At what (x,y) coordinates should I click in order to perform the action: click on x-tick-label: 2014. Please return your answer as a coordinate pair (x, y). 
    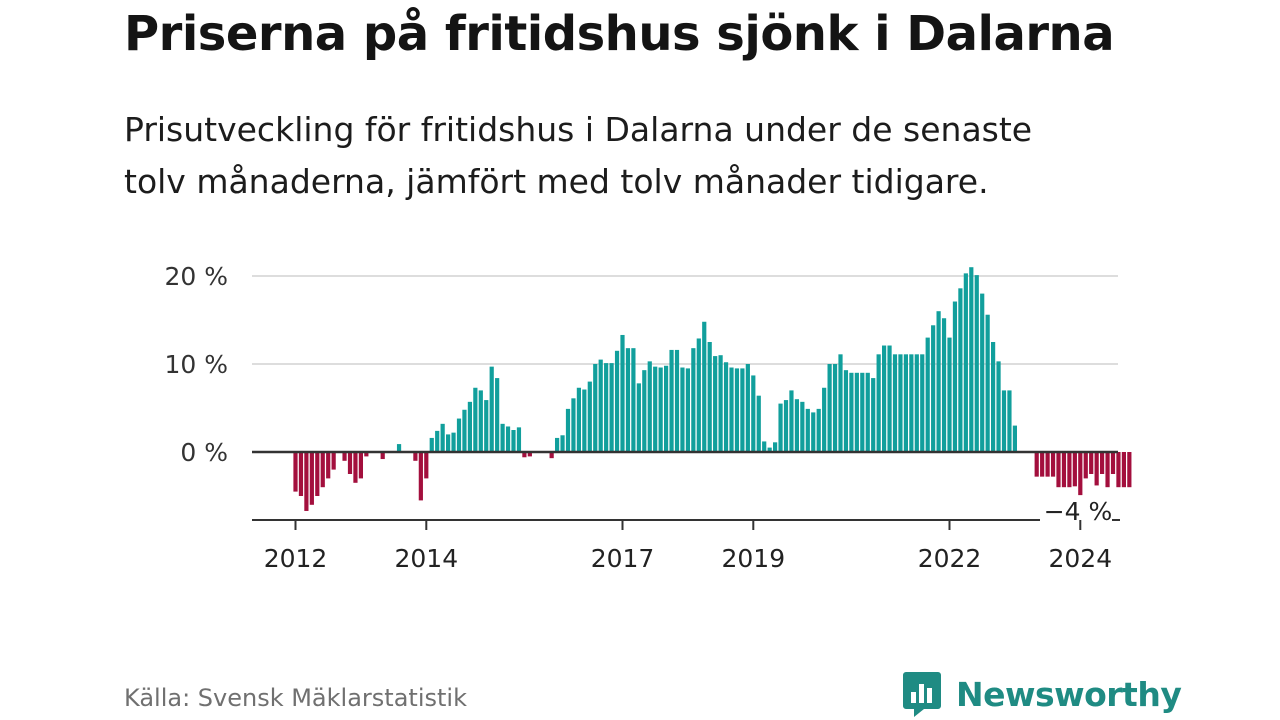
    Looking at the image, I should click on (426, 558).